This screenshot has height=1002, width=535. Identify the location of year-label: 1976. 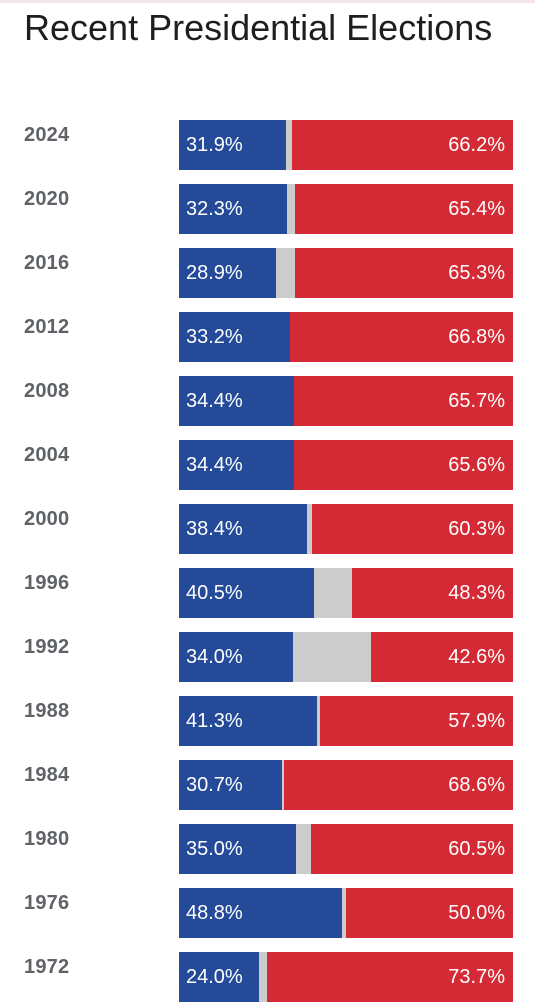
(47, 903).